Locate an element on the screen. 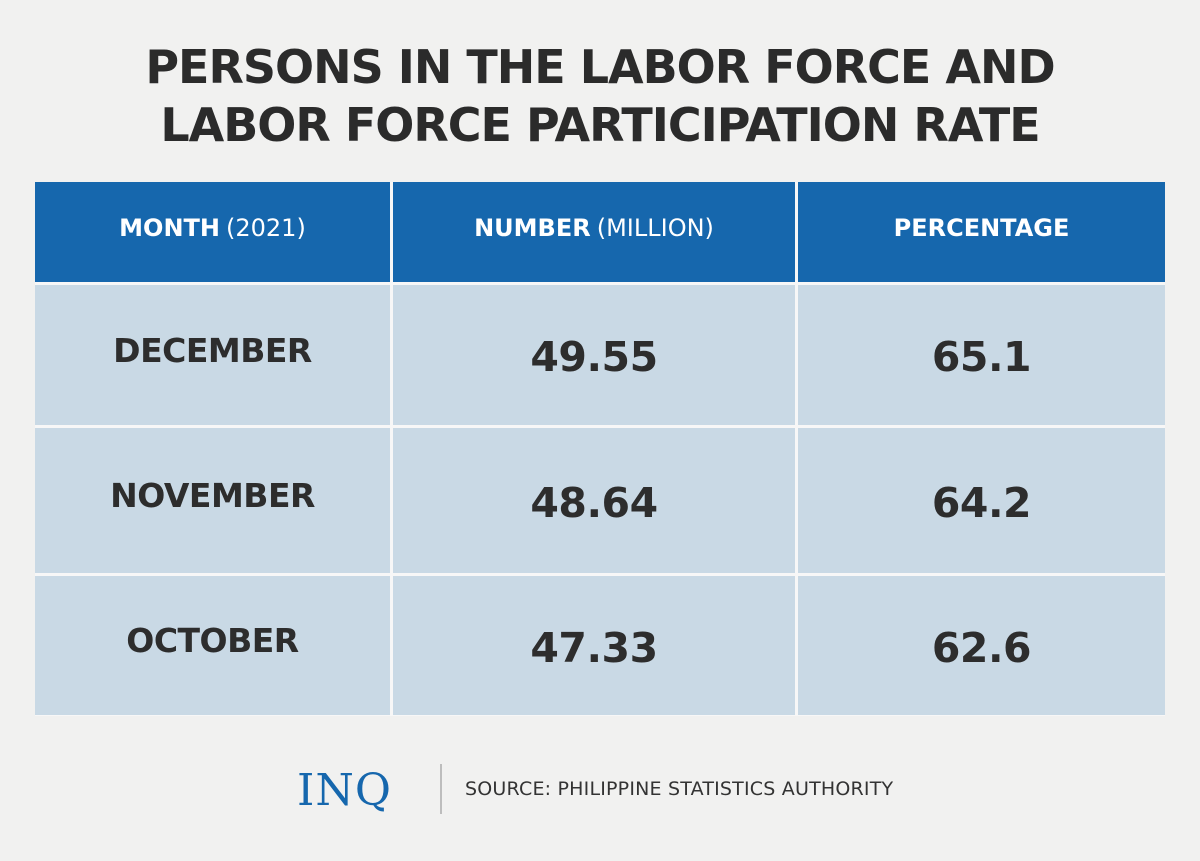 The height and width of the screenshot is (861, 1200). row-3-number: 47.33 is located at coordinates (594, 645).